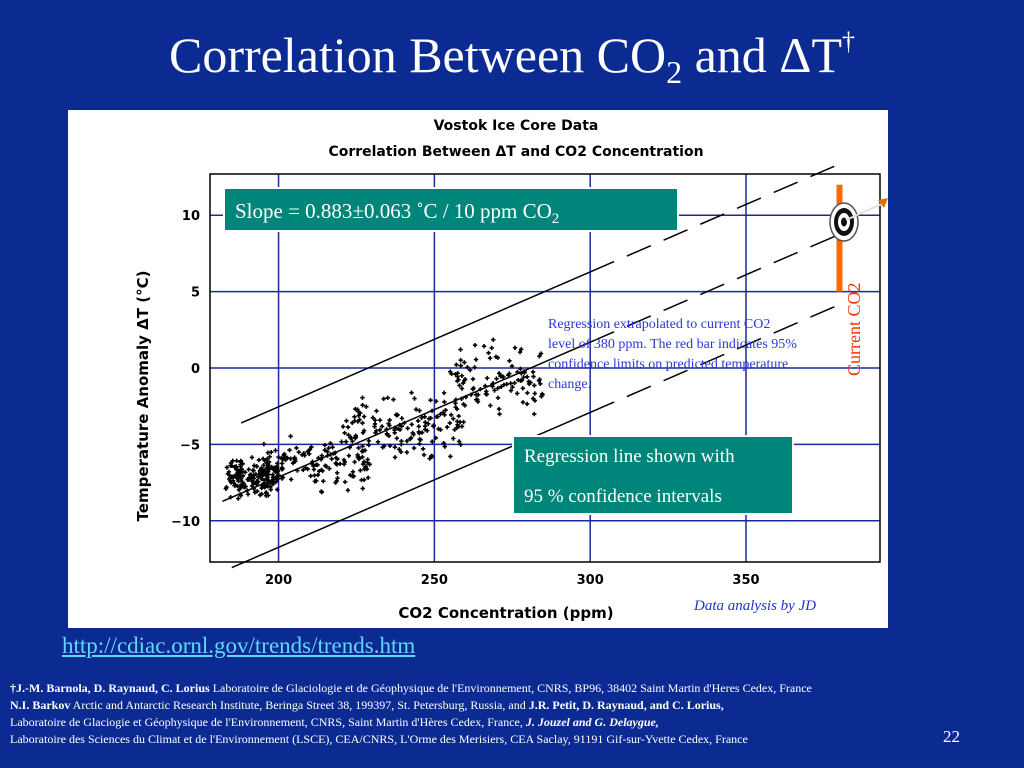 This screenshot has width=1024, height=768. I want to click on ref2-authors: J.R. Petit, D. Raynaud, and C. Lorius,, so click(626, 705).